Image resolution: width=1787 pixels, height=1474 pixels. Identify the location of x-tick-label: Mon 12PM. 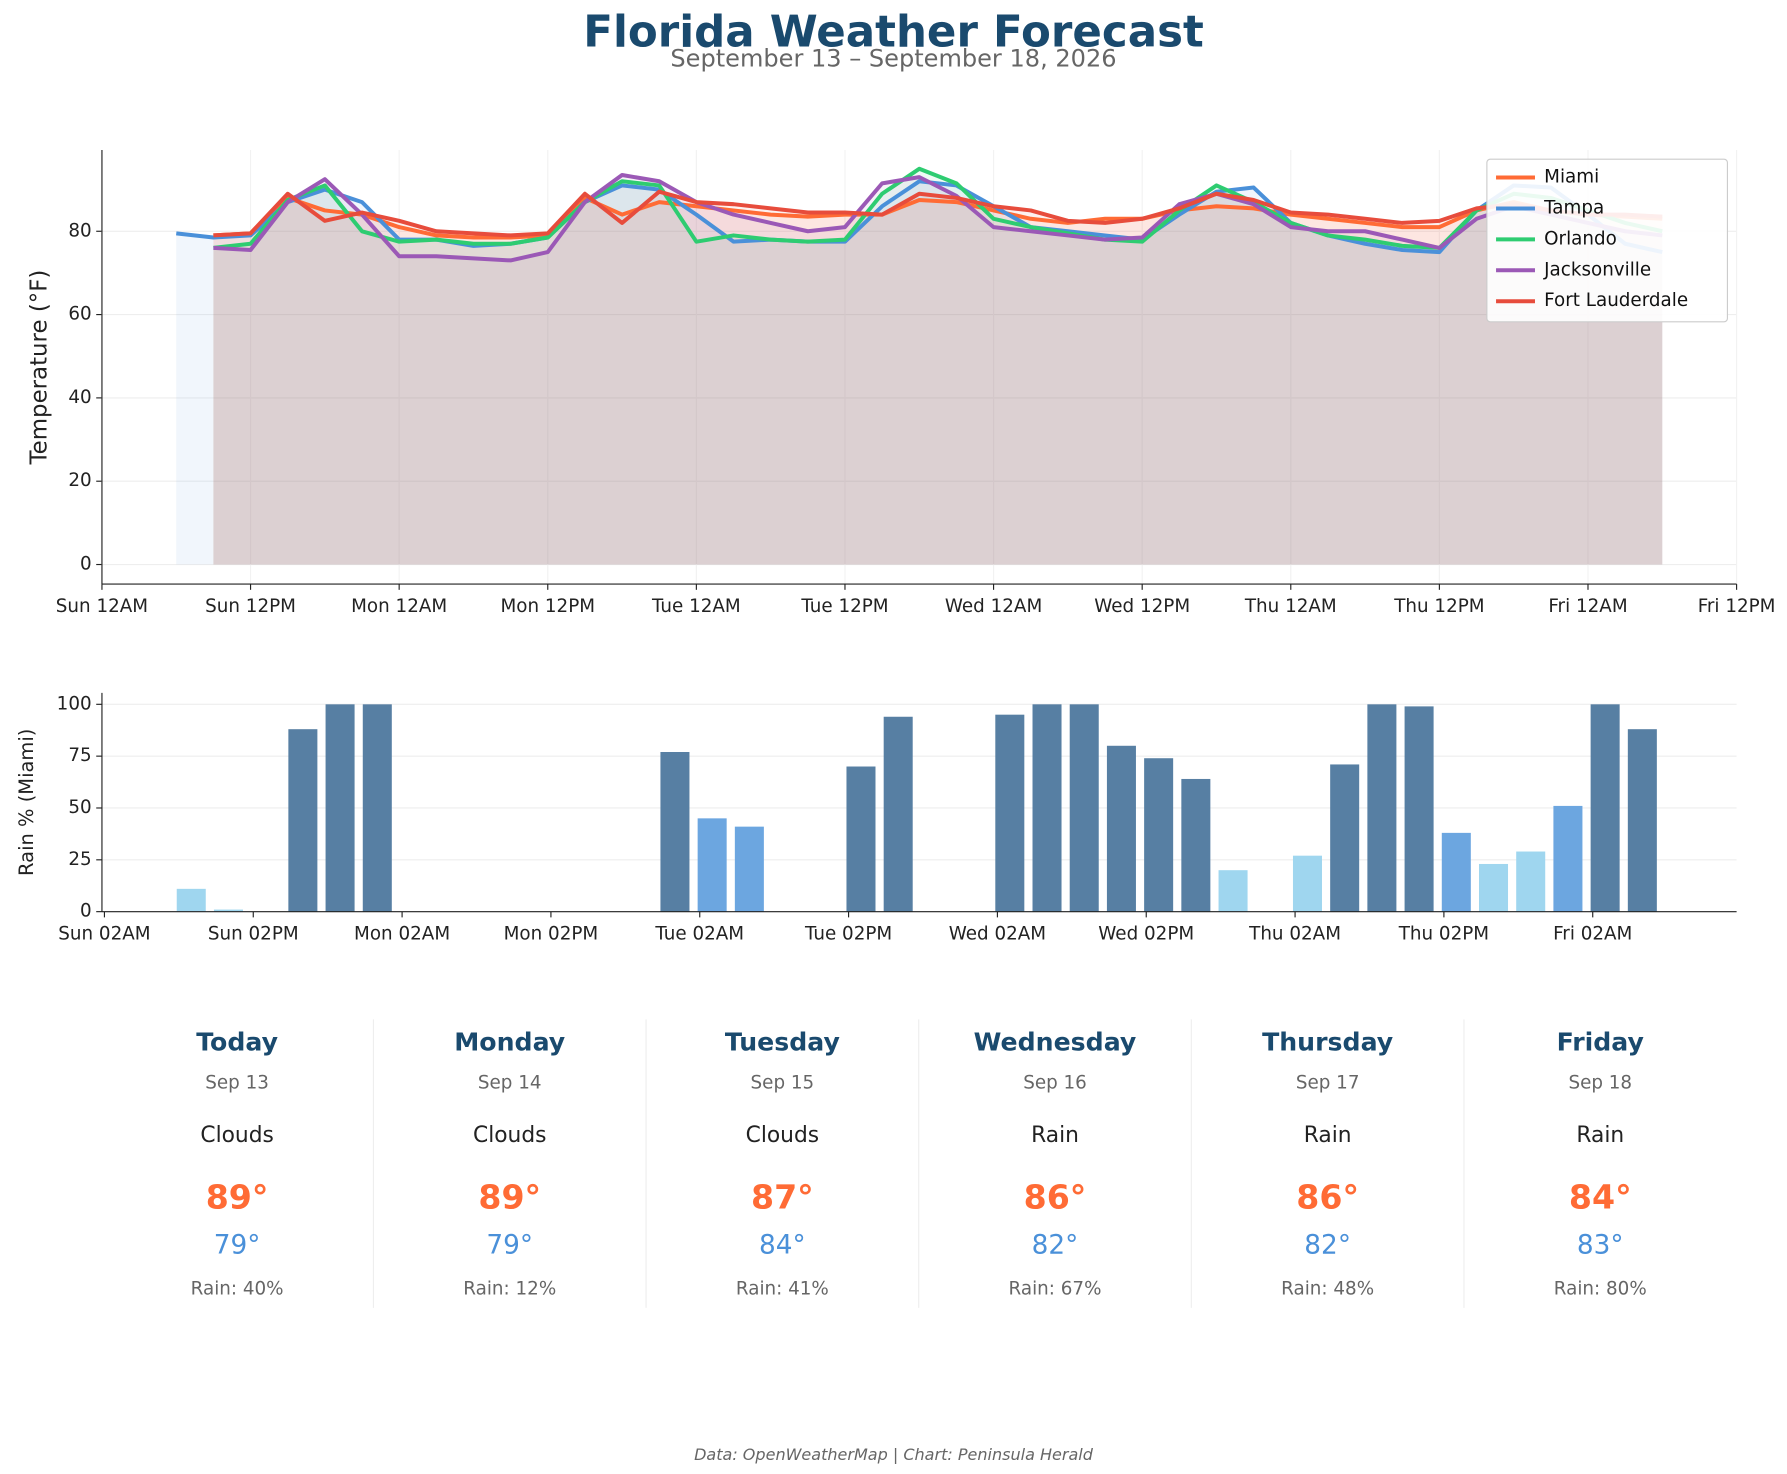
(547, 606).